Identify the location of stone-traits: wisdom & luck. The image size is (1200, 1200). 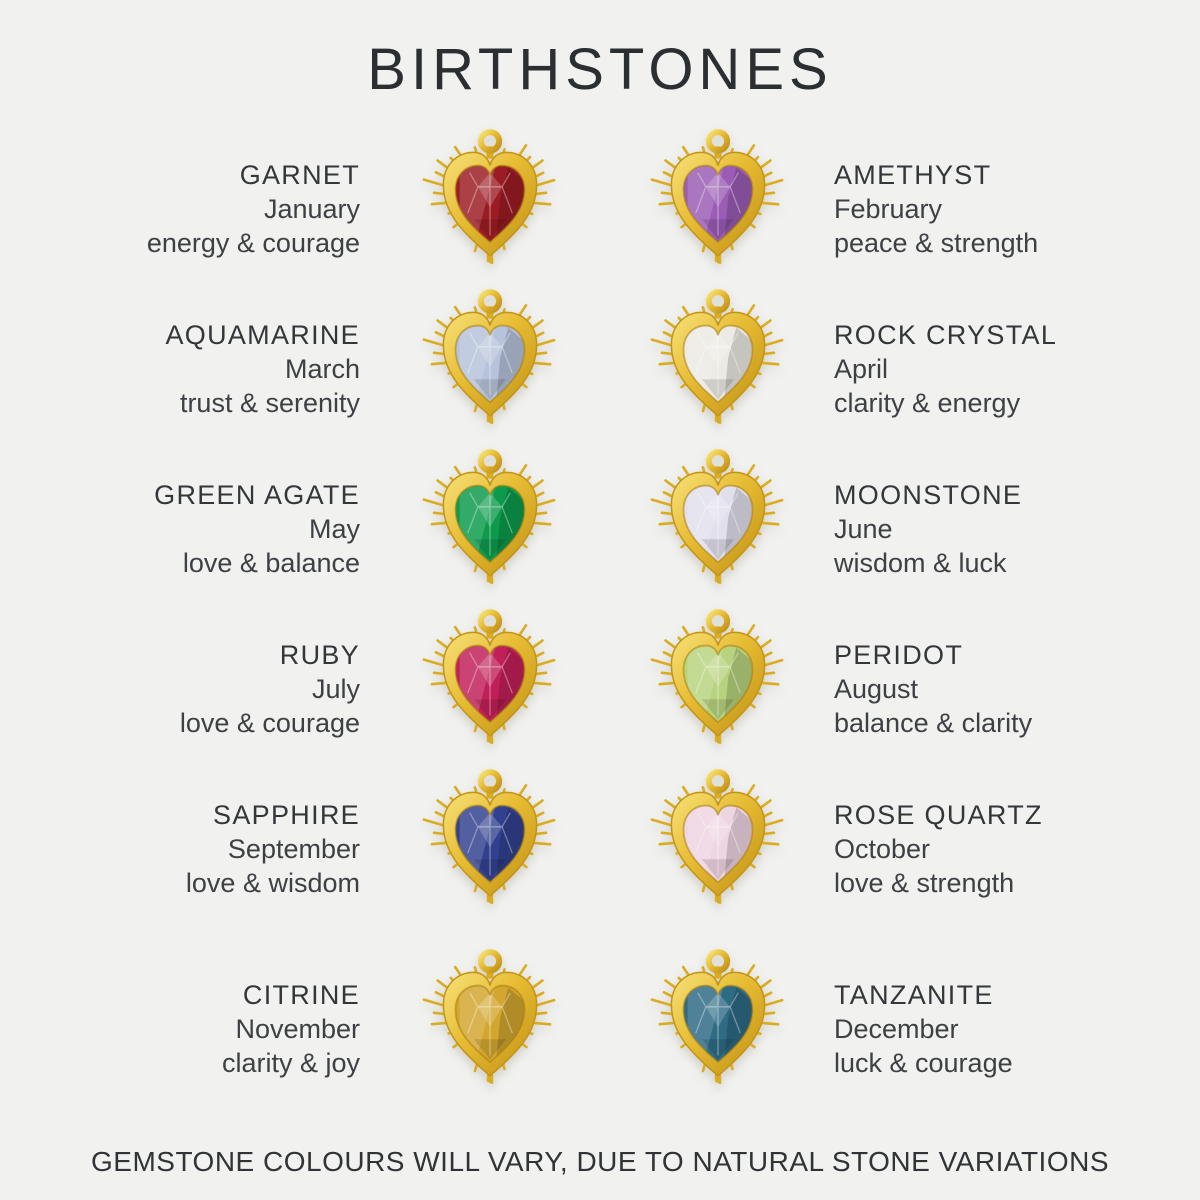
(920, 562).